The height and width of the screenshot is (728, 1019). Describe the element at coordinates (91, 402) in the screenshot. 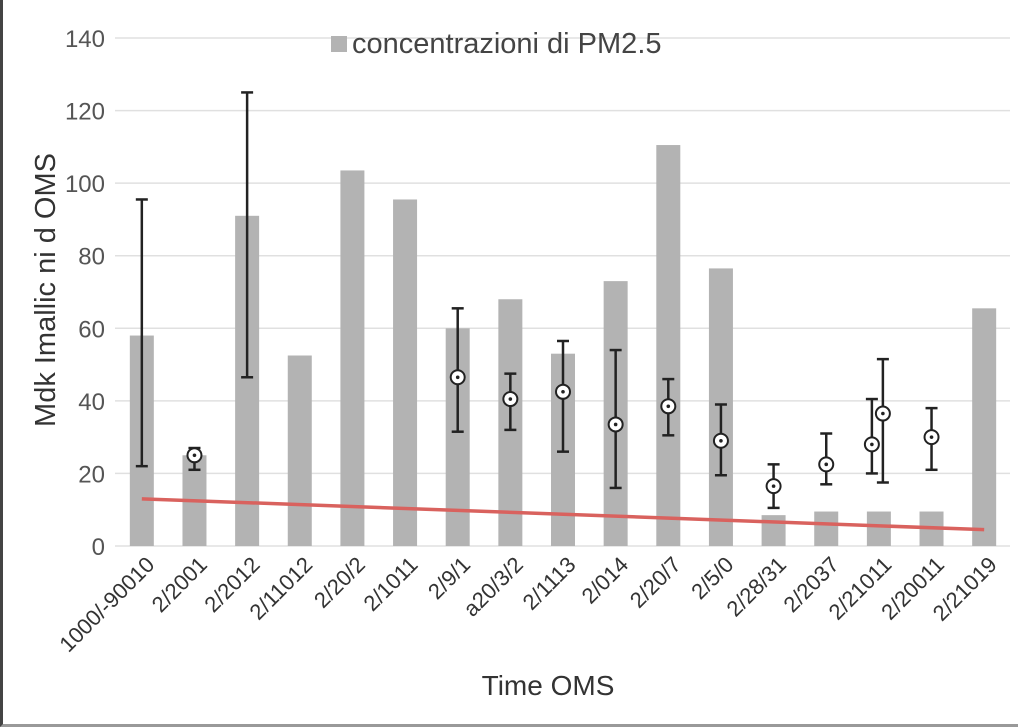

I see `y-tick-label: 40` at that location.